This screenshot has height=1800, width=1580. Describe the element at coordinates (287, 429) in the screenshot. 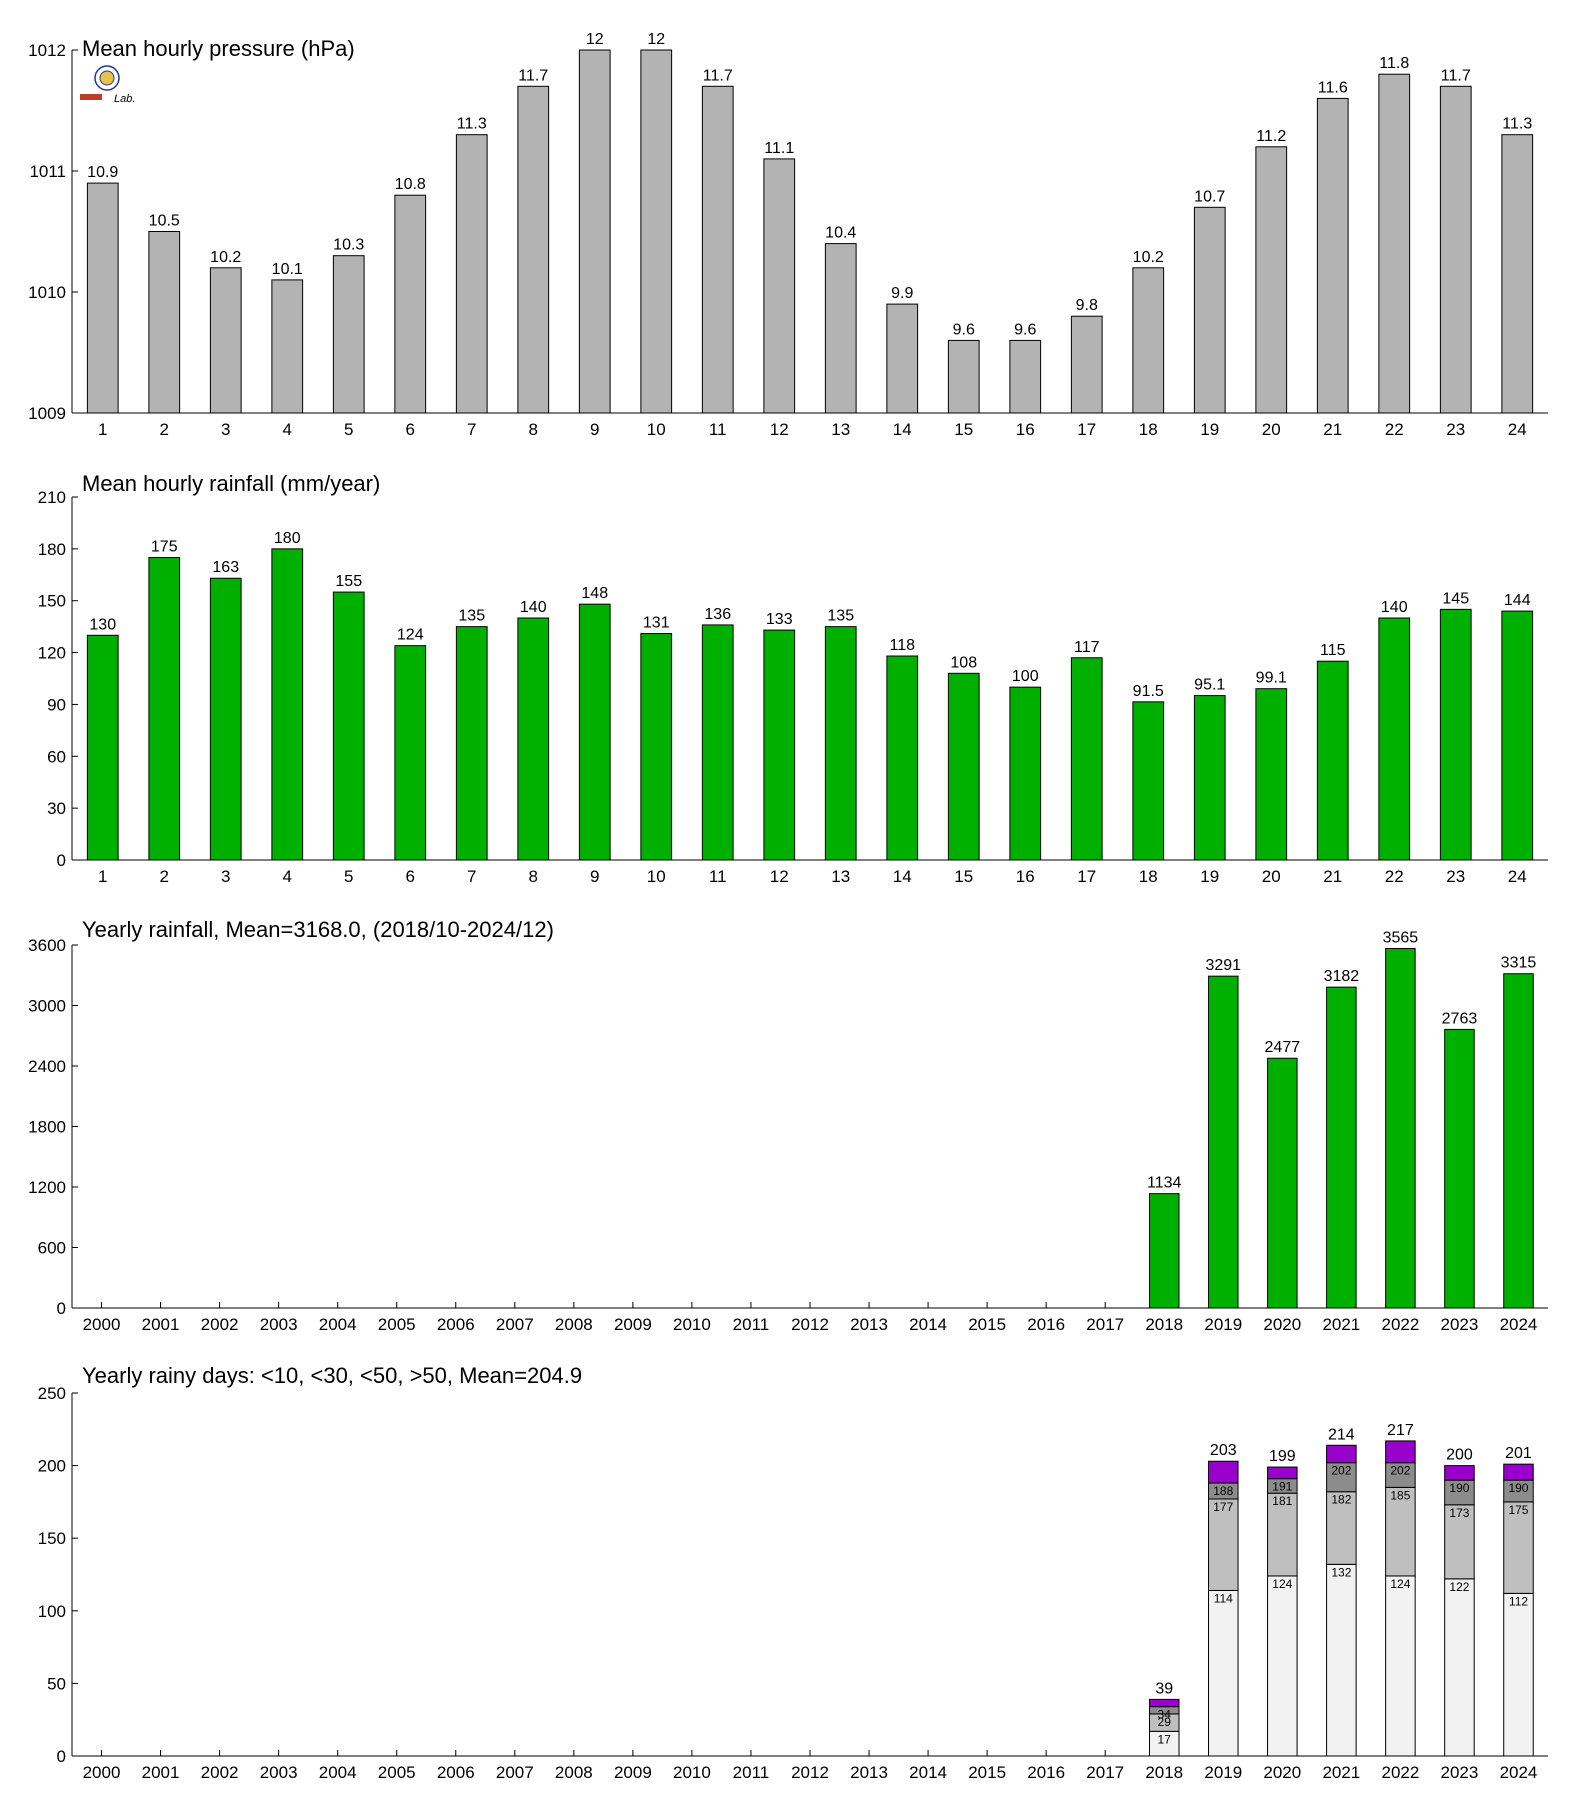

I see `pressure-x-tick-label: 4` at that location.